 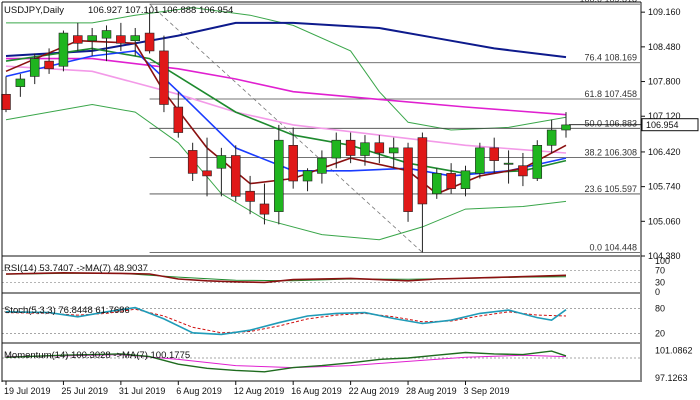 I want to click on date-tick-label: 22 Aug 2019, so click(x=374, y=391).